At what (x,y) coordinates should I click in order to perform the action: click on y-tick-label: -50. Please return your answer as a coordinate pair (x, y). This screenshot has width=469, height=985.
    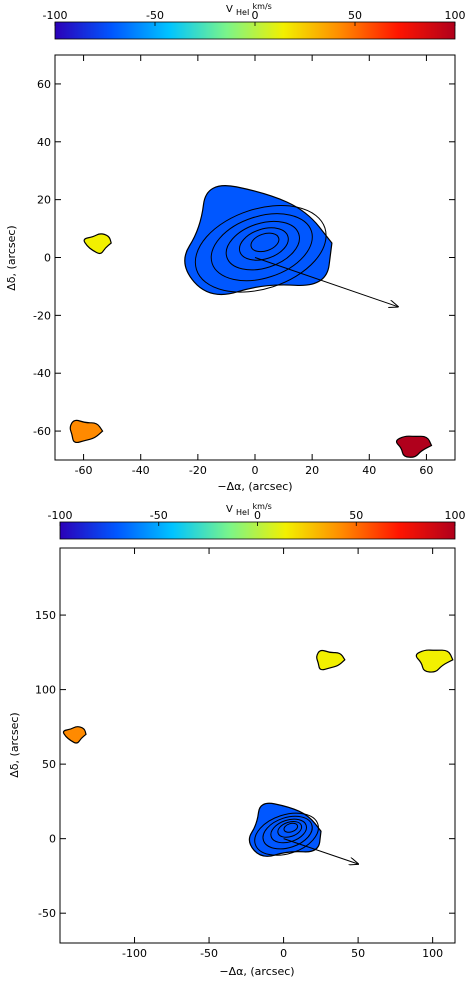
    Looking at the image, I should click on (47, 913).